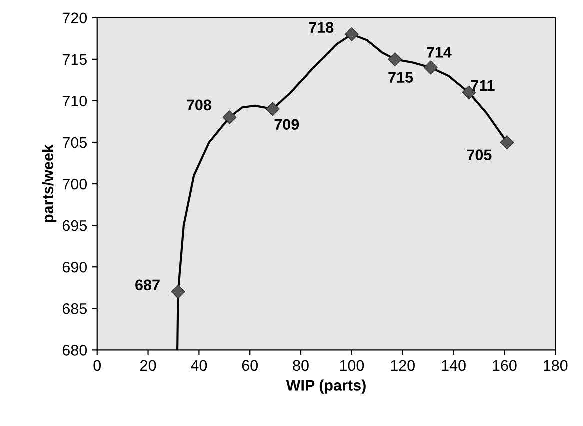 This screenshot has width=583, height=426. I want to click on x-axis-title: WIP (parts), so click(326, 387).